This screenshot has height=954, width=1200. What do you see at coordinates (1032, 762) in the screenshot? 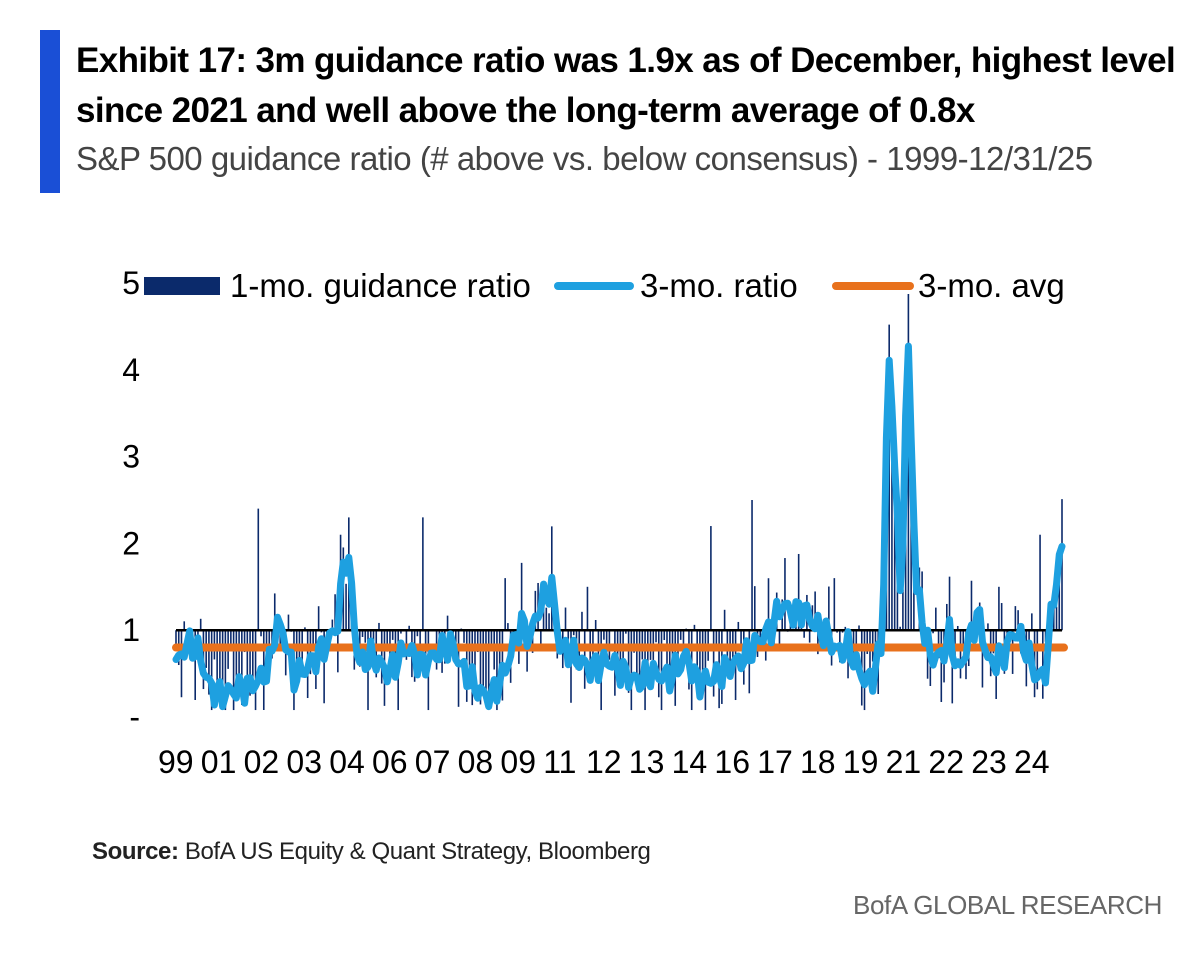
I see `x-tick-label: 24` at bounding box center [1032, 762].